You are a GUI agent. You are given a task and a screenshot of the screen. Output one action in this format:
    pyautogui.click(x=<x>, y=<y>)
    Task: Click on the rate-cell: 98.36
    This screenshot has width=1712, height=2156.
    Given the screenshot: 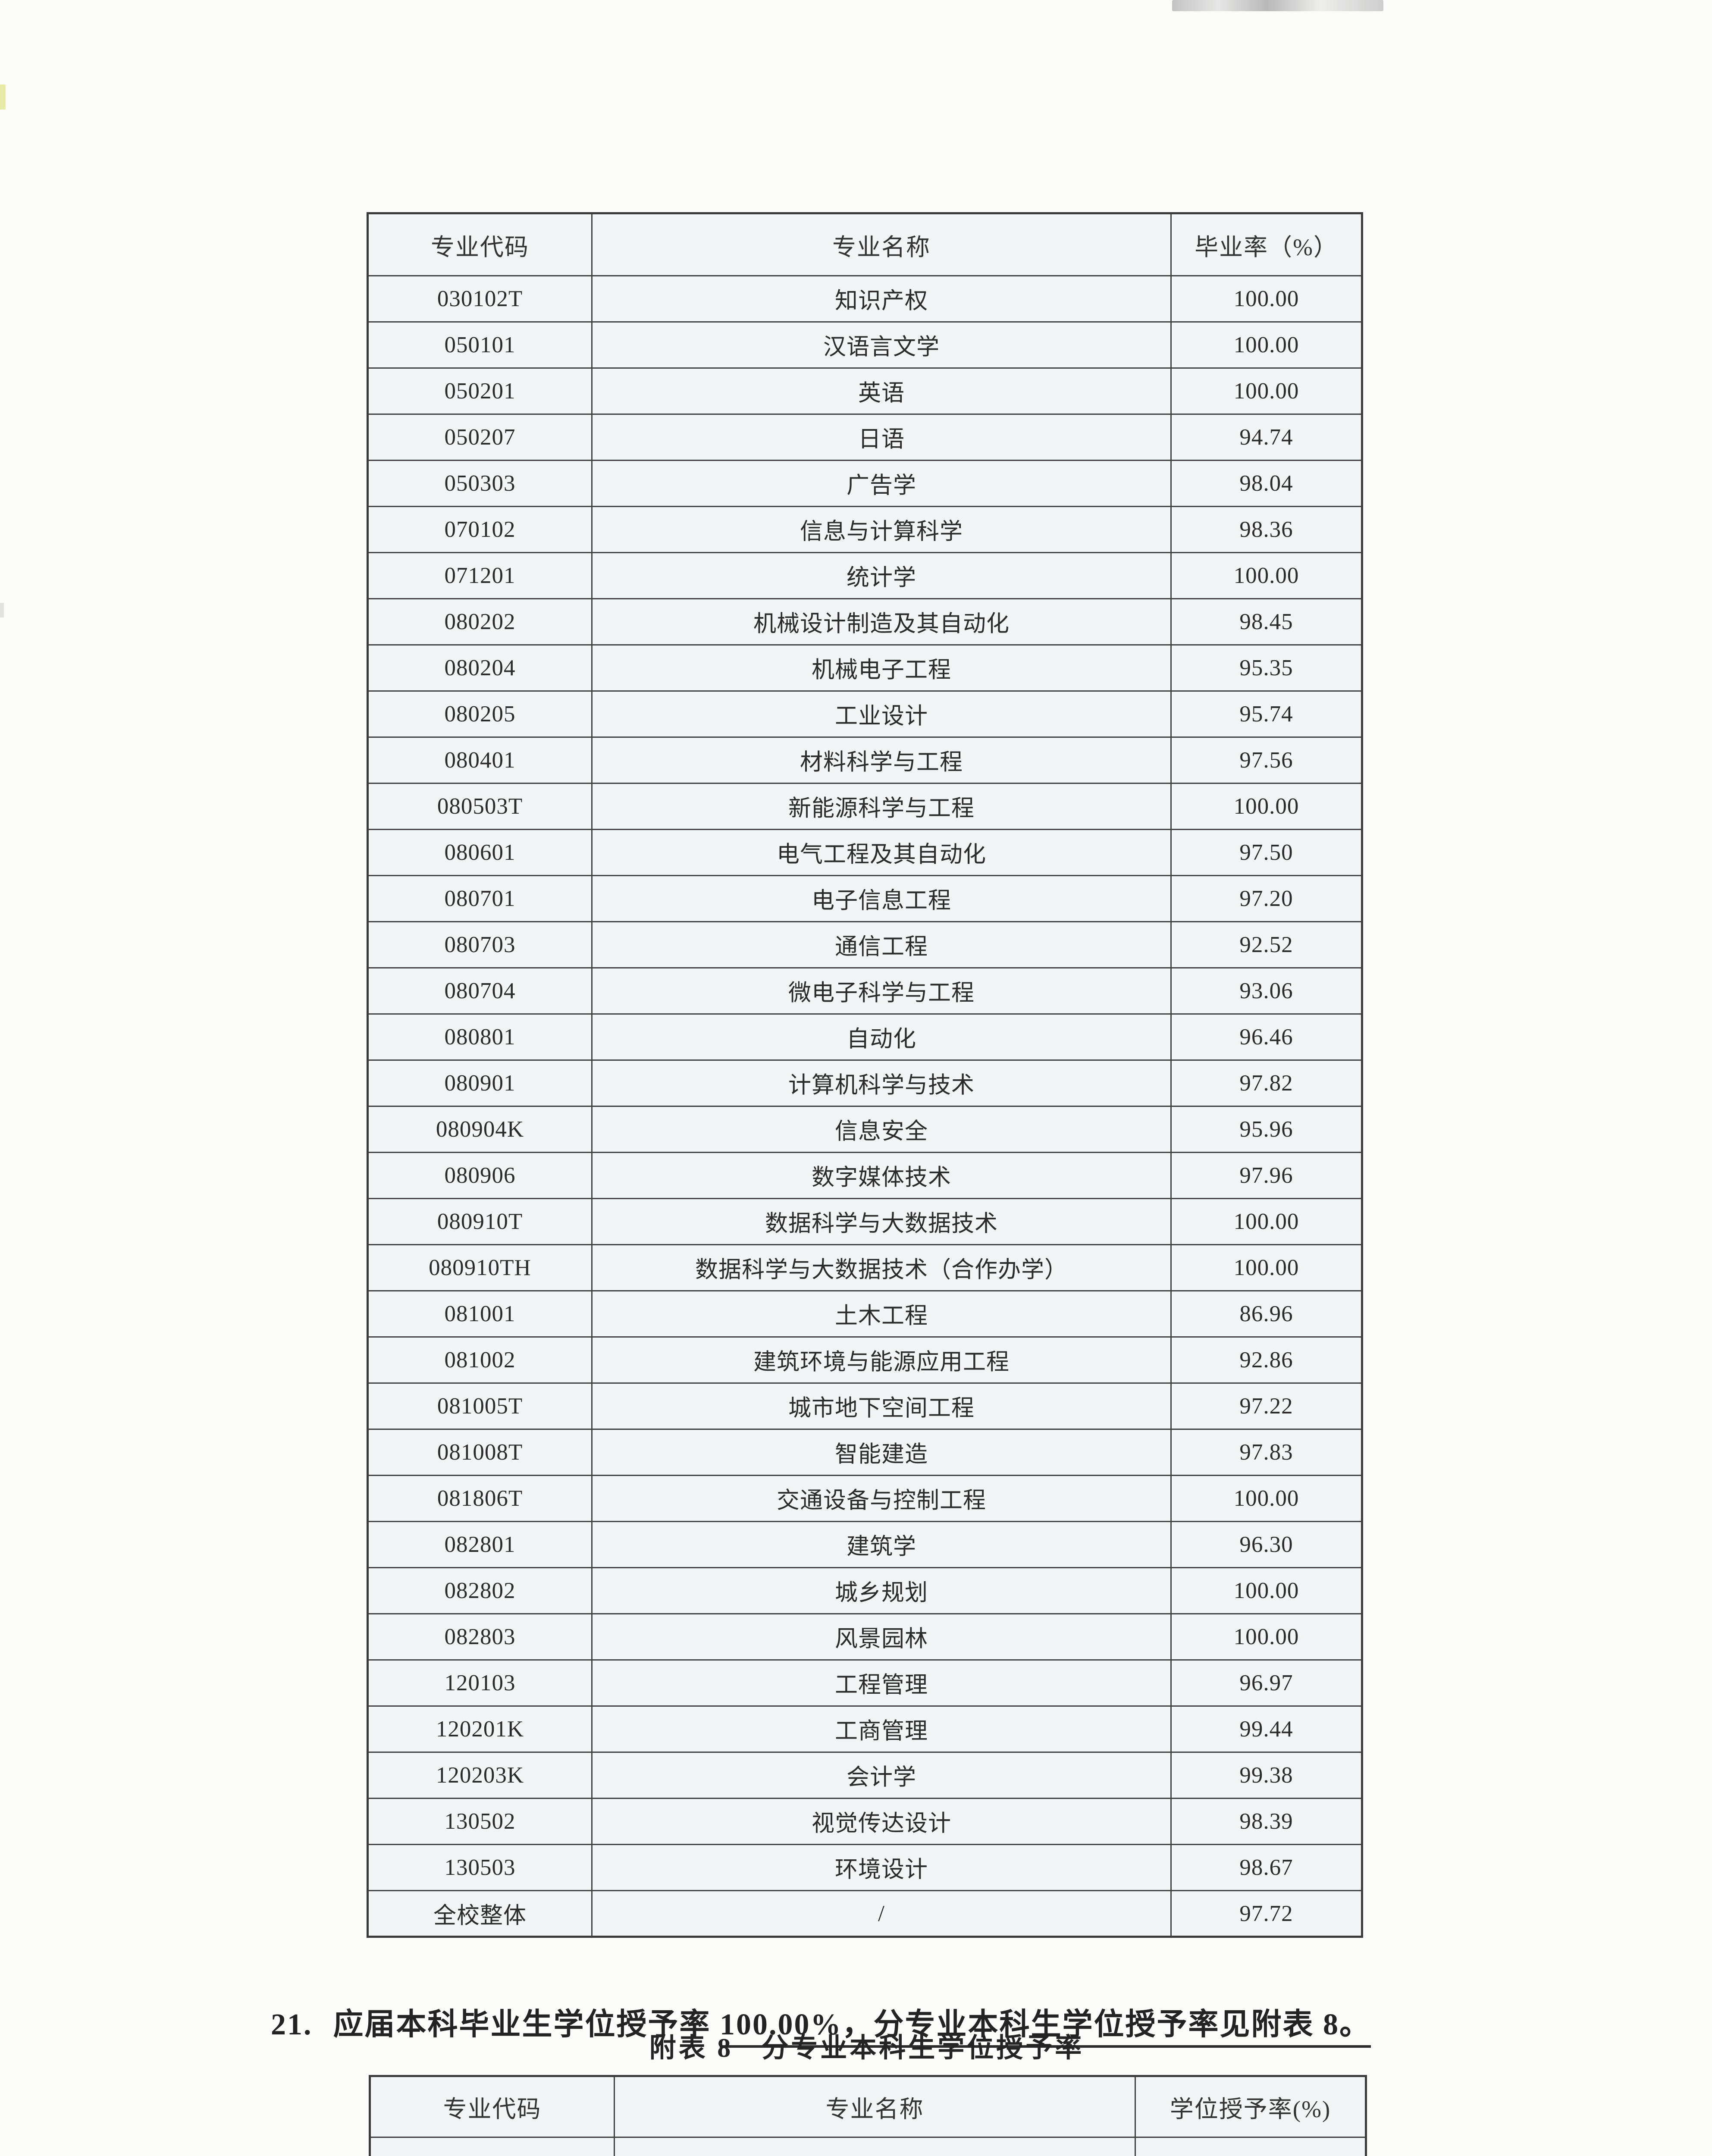 What is the action you would take?
    pyautogui.click(x=1267, y=529)
    